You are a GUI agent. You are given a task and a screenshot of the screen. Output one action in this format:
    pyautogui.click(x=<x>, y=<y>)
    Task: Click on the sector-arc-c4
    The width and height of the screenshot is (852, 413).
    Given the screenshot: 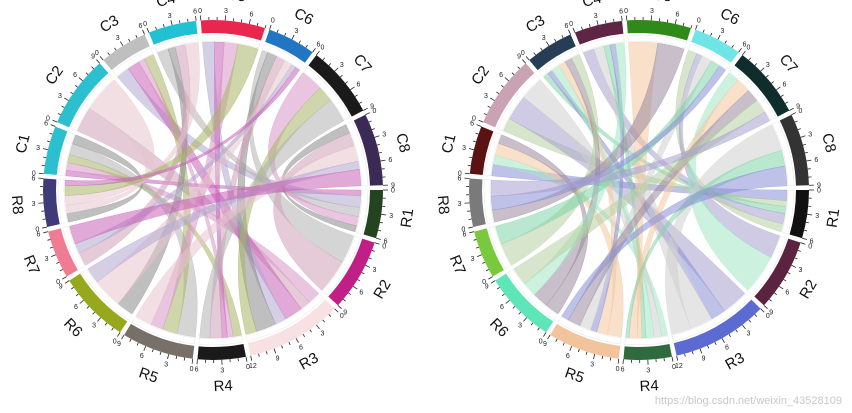 What is the action you would take?
    pyautogui.click(x=599, y=32)
    